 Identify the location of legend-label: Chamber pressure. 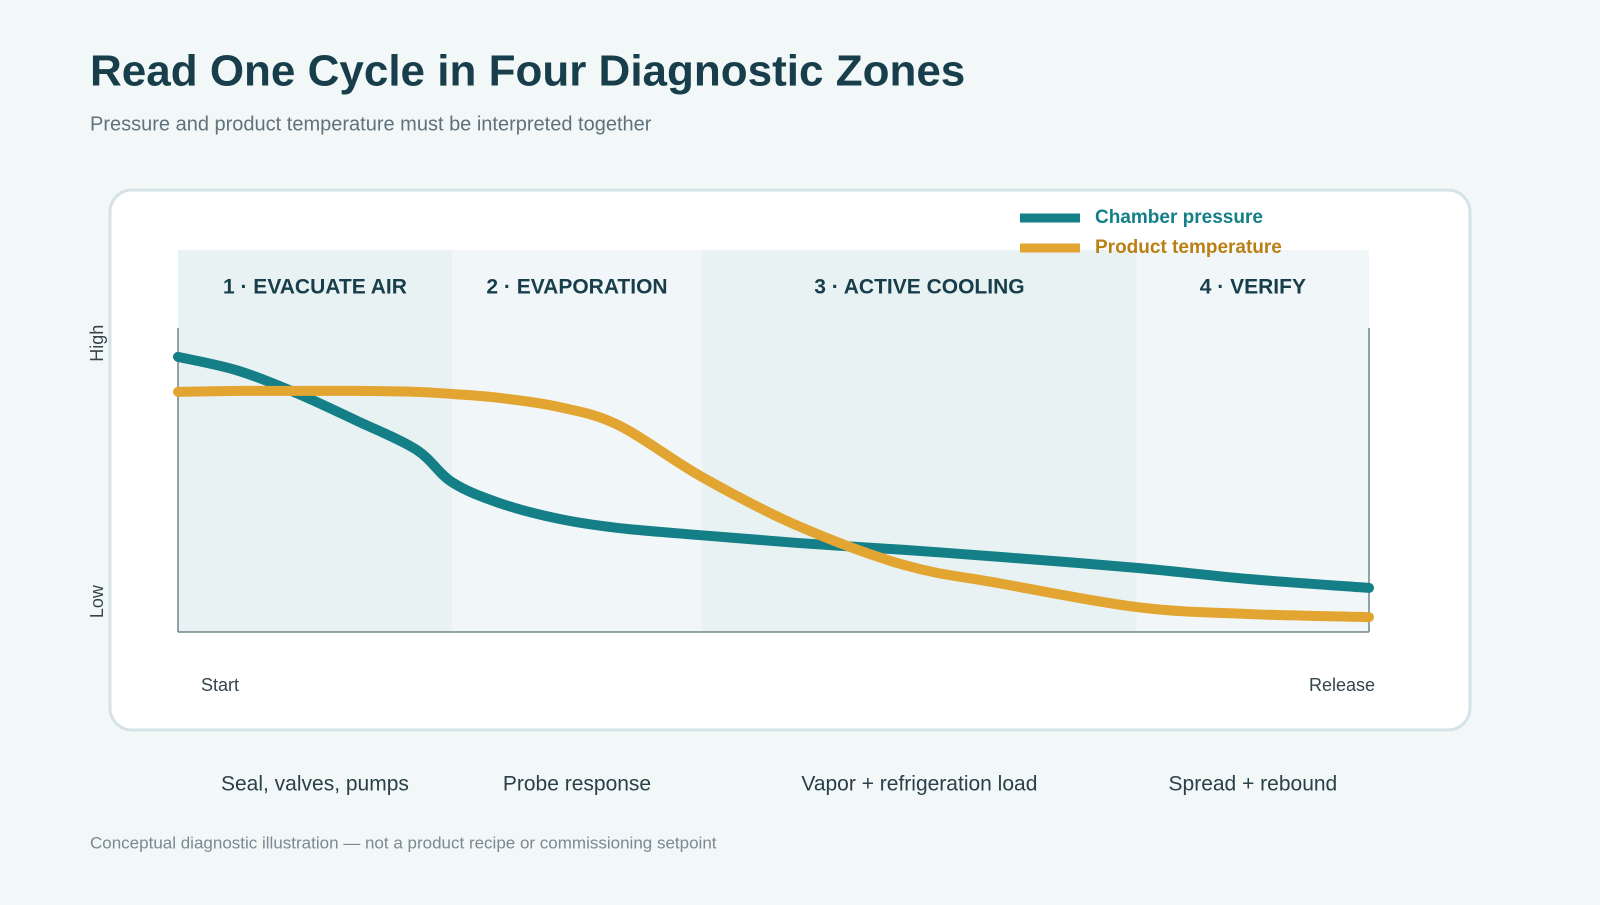
(1179, 217).